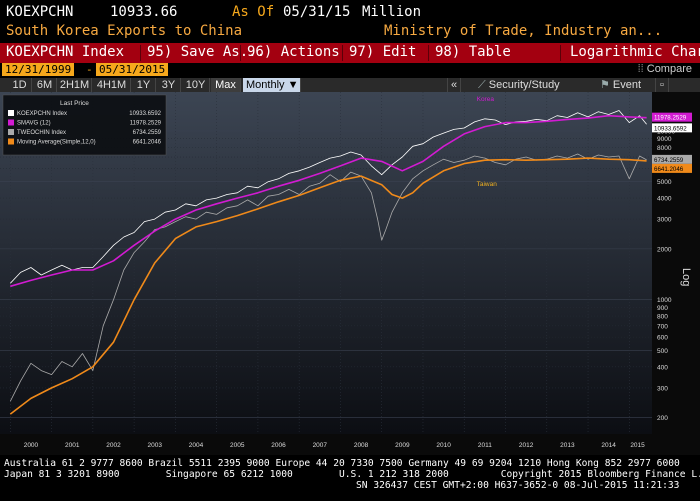 This screenshot has width=700, height=501. Describe the element at coordinates (146, 124) in the screenshot. I see `legend-value: 11978.2529` at that location.